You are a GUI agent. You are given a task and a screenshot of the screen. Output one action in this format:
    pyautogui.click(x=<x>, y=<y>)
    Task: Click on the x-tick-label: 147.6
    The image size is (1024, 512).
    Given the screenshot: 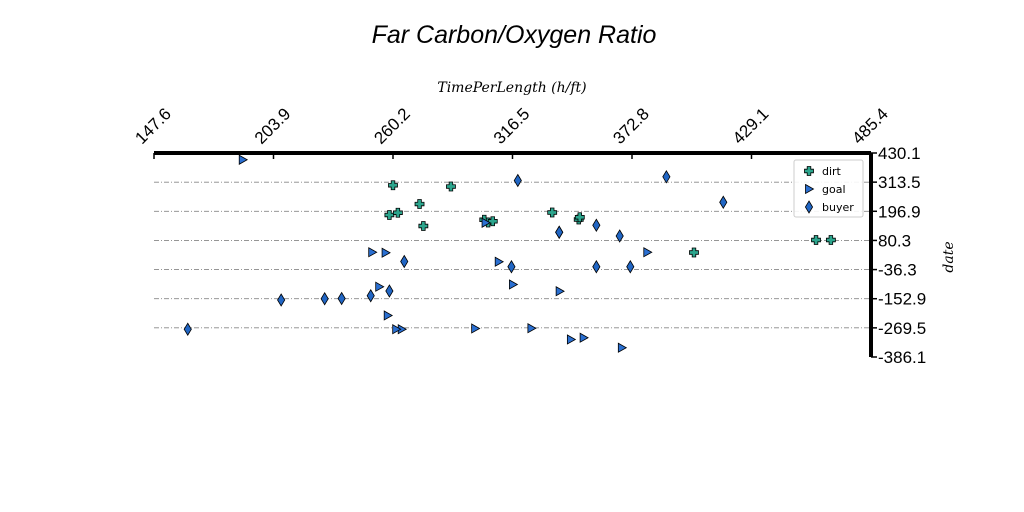 What is the action you would take?
    pyautogui.click(x=153, y=126)
    